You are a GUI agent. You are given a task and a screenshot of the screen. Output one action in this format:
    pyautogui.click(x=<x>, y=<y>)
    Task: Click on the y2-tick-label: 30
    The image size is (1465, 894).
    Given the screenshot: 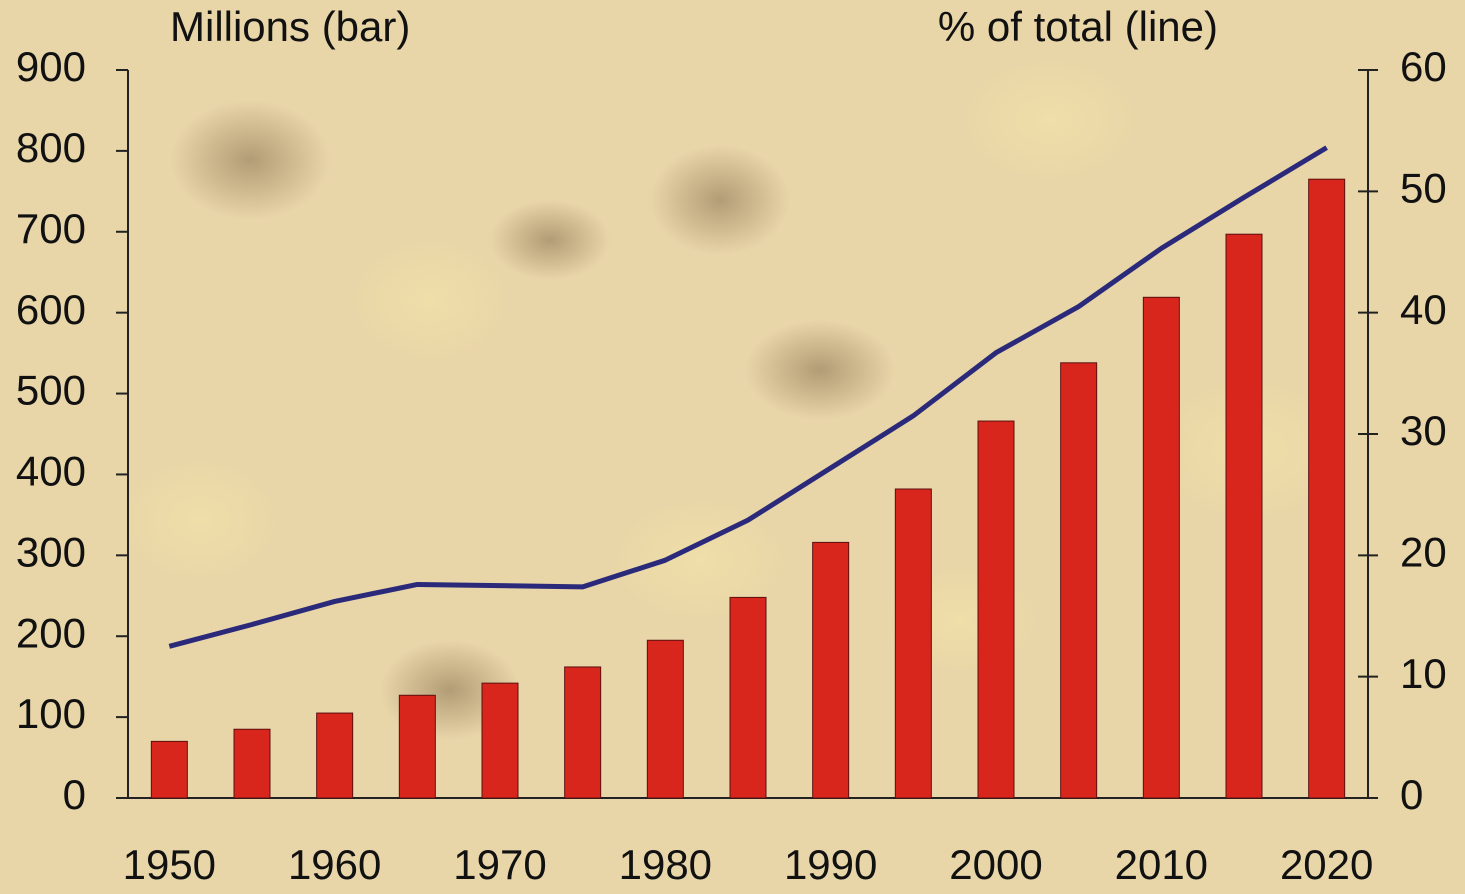 What is the action you would take?
    pyautogui.click(x=1423, y=430)
    